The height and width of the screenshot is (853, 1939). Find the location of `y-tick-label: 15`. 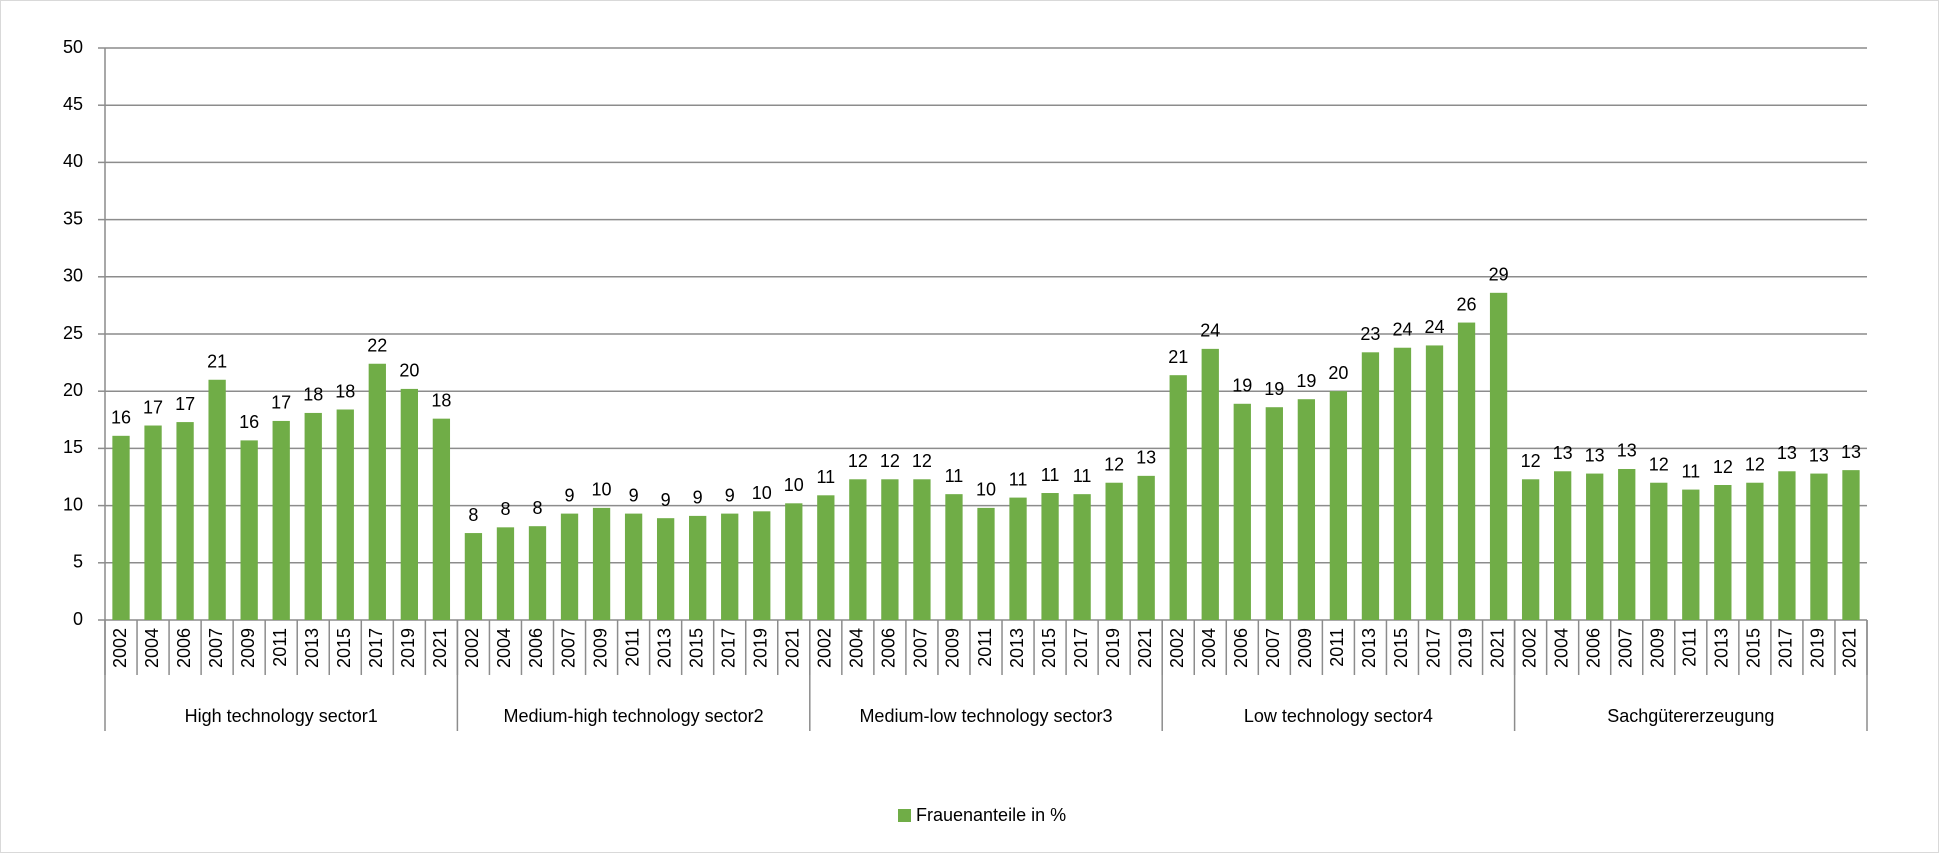

y-tick-label: 15 is located at coordinates (73, 447).